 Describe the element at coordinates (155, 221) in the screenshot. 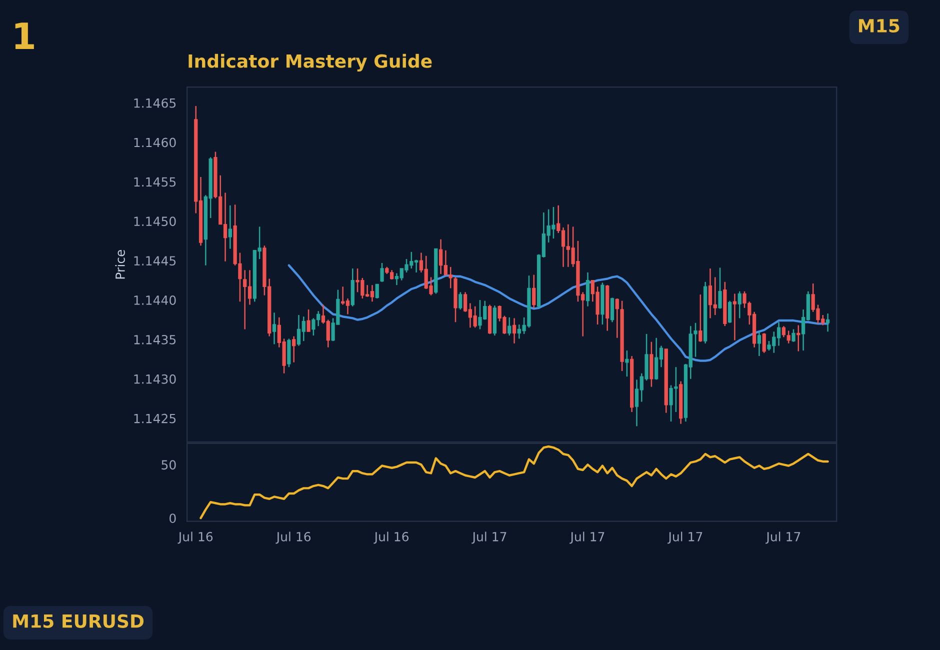

I see `y-tick-label: 1.1450` at that location.